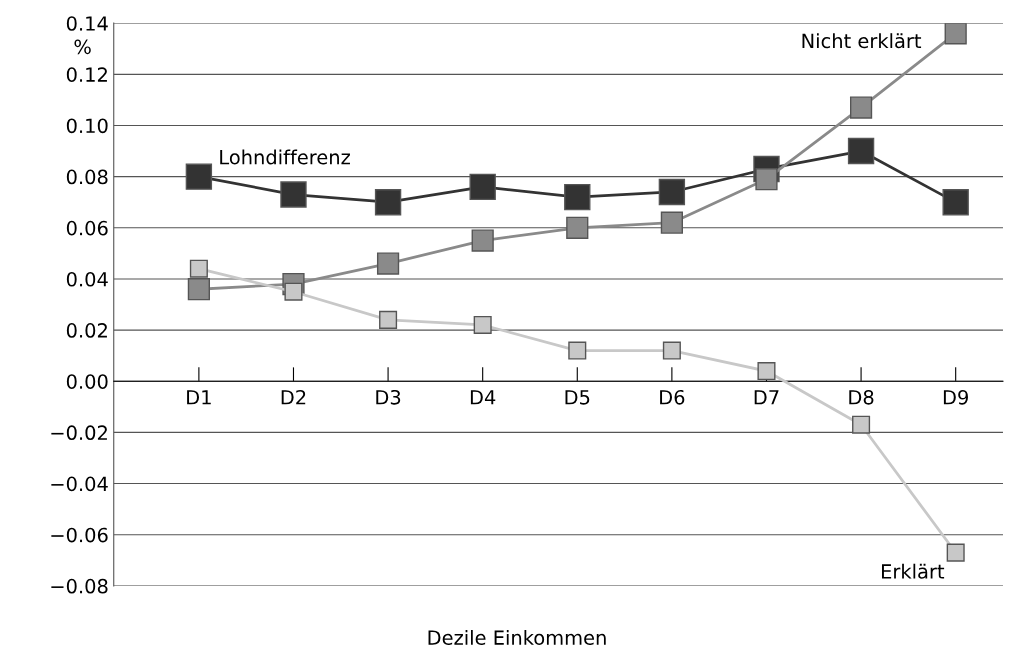 The width and height of the screenshot is (1034, 662). I want to click on y-tick-label: −0.06, so click(79, 535).